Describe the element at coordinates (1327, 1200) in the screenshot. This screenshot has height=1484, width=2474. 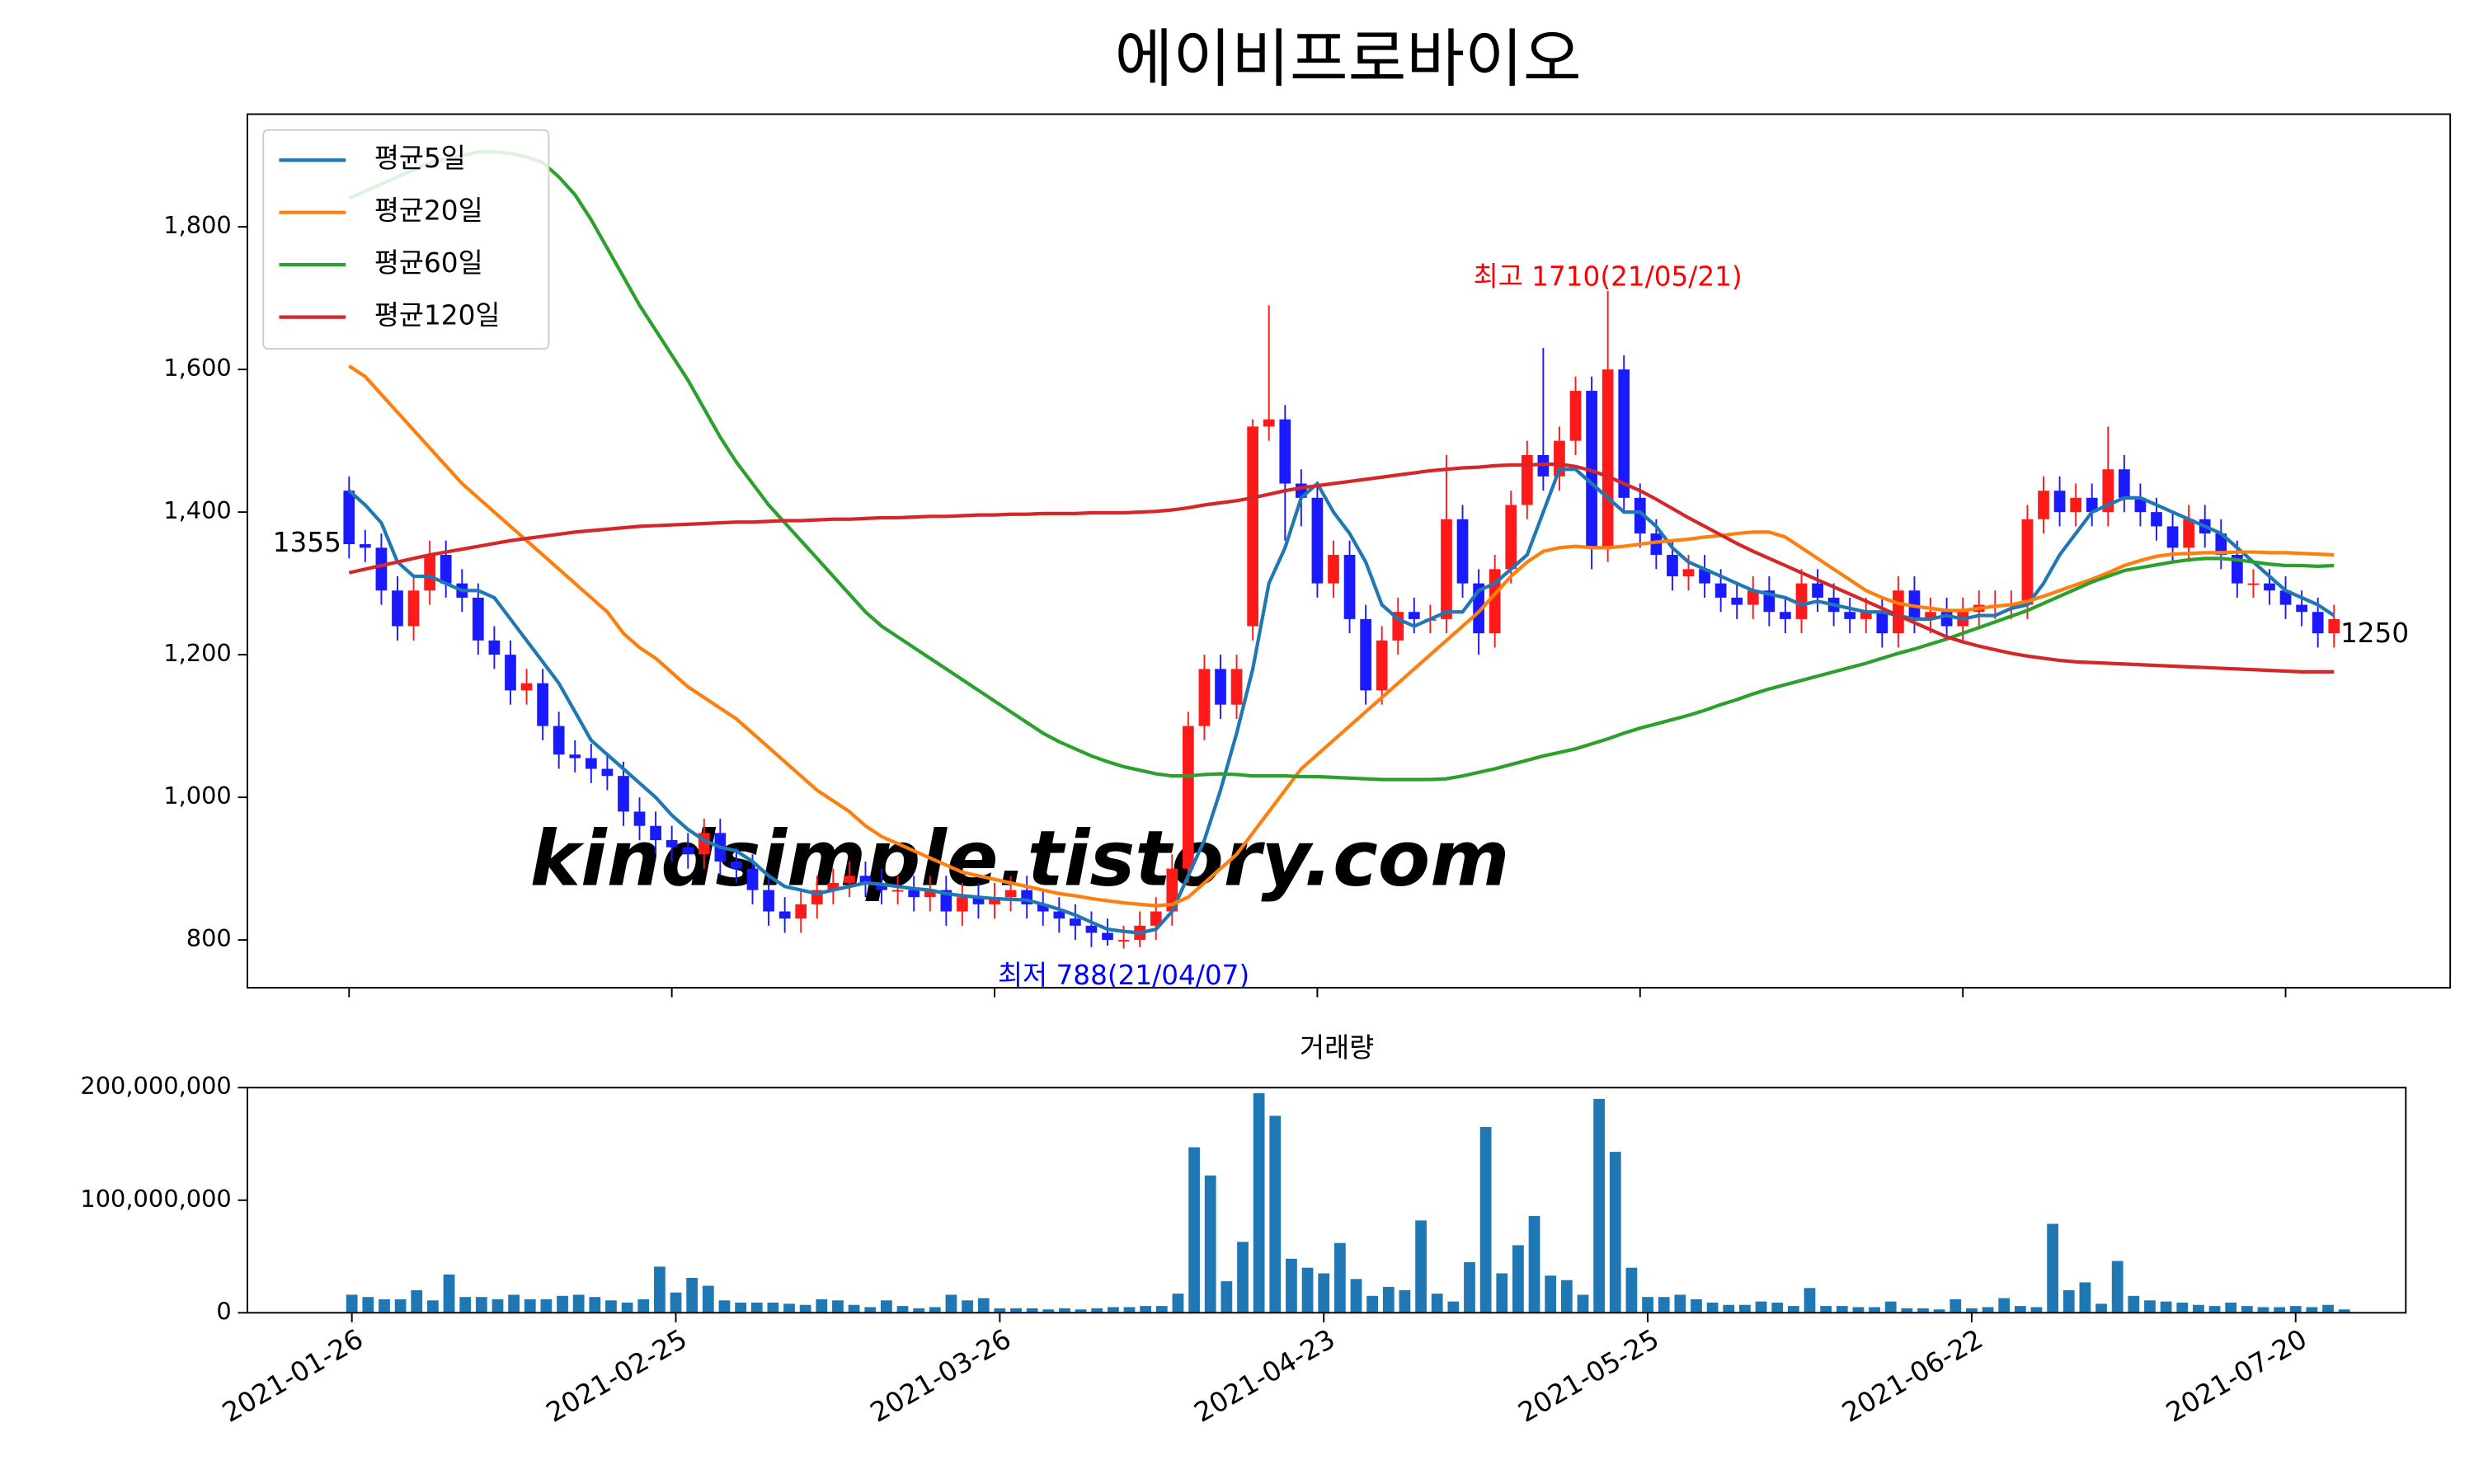
I see `axes-frame` at that location.